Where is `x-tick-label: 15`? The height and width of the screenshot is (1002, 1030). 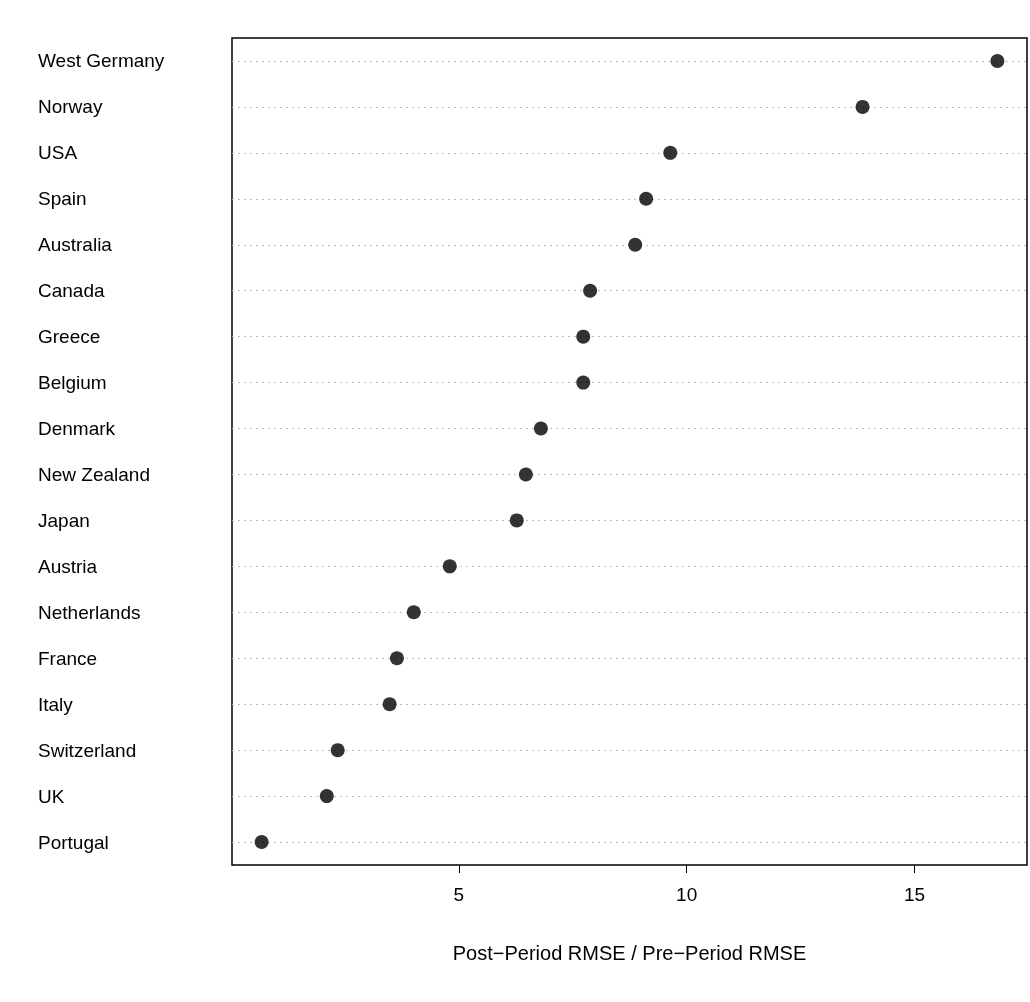
x-tick-label: 15 is located at coordinates (914, 894).